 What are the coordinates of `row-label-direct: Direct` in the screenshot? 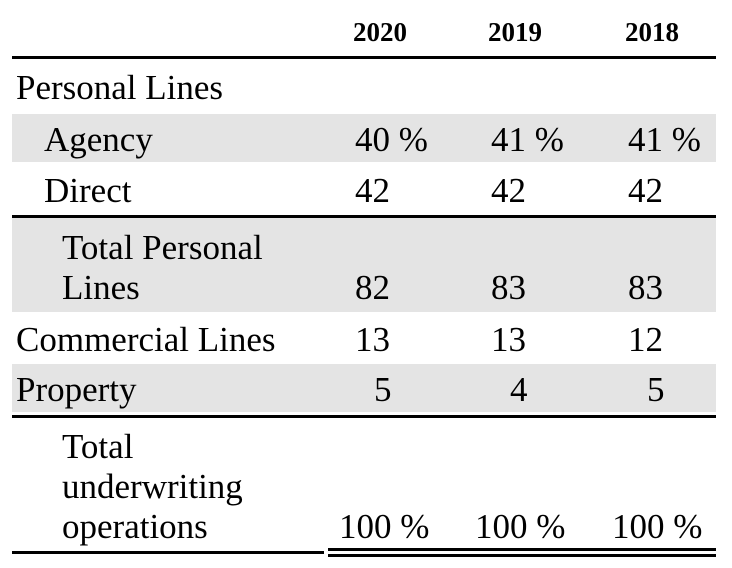 It's located at (88, 190).